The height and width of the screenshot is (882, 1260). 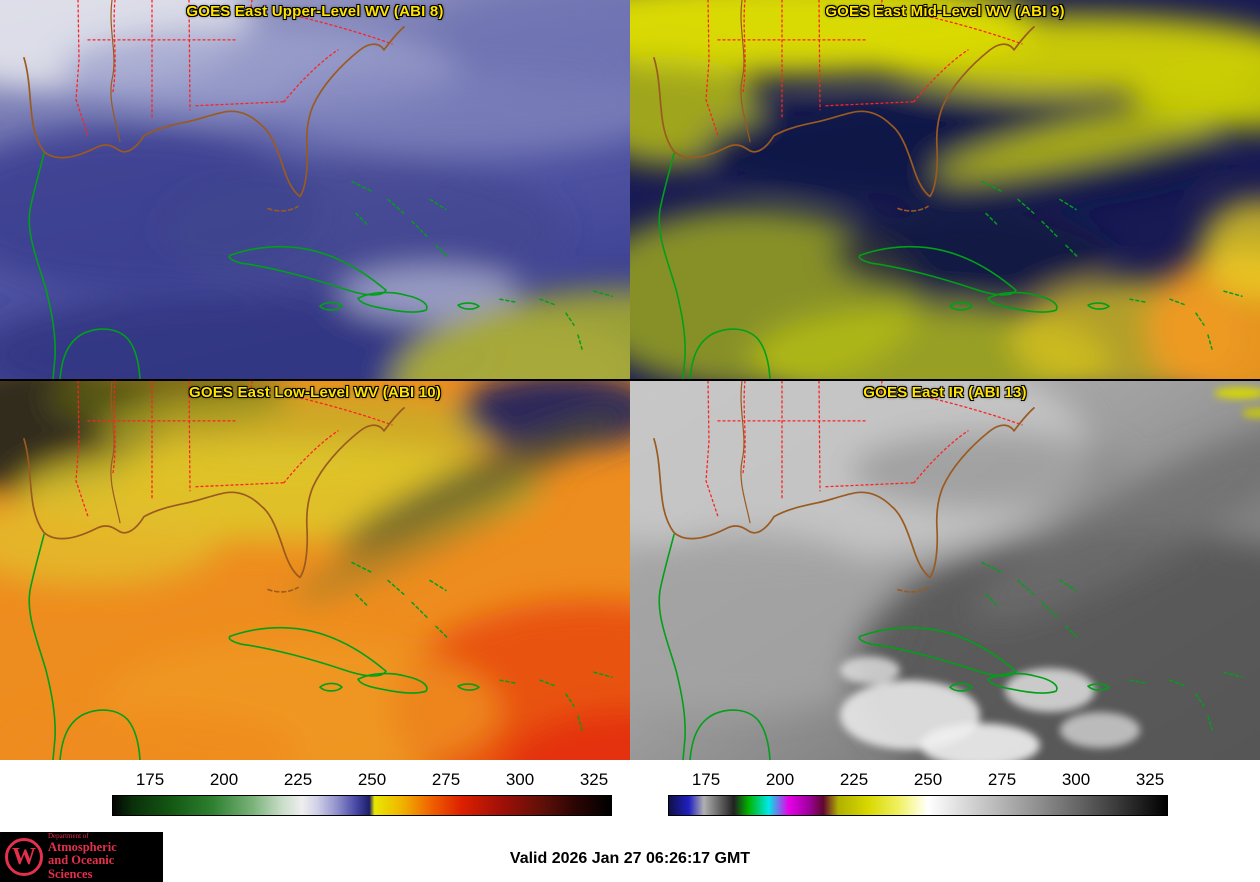 I want to click on logo-name-line2: and Oceanic Sciences, so click(x=81, y=867).